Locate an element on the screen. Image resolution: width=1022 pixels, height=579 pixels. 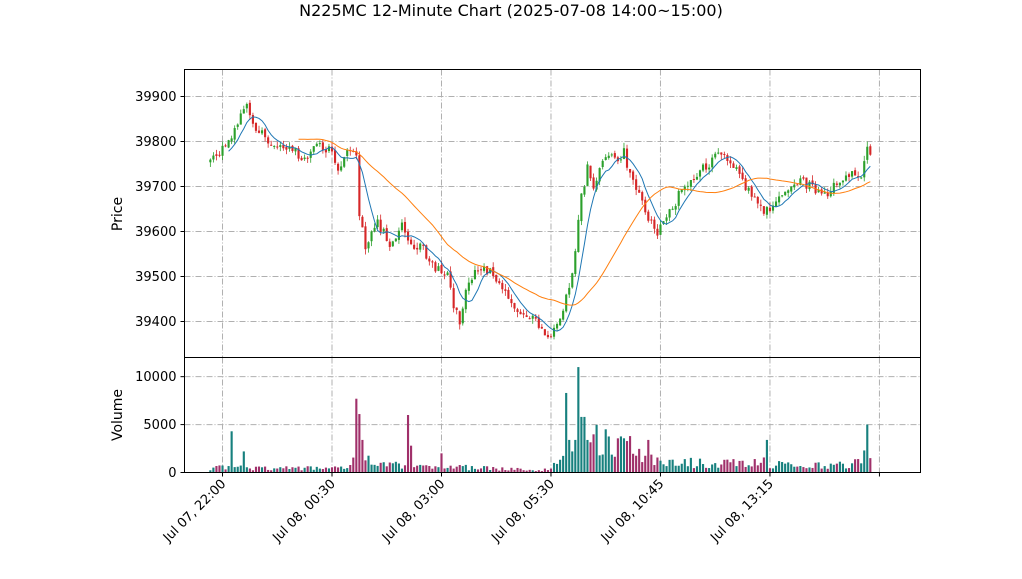
volume-grid is located at coordinates (552, 415).